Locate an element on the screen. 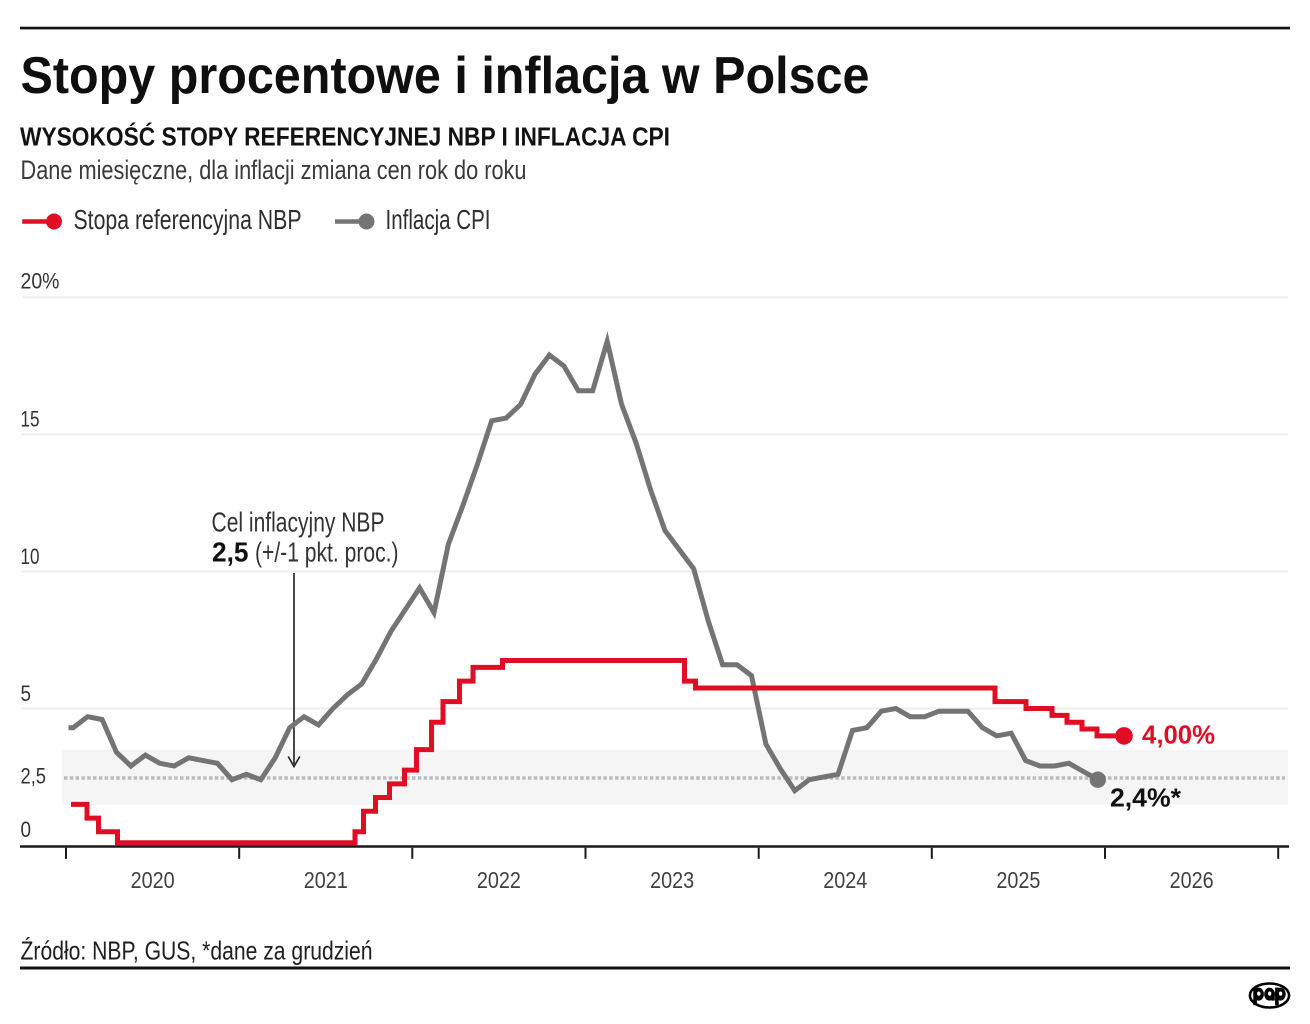  svg-text:Stopy procentowe i inflacja w: Stopy procentowe i inflacja w Polsce is located at coordinates (445, 75).